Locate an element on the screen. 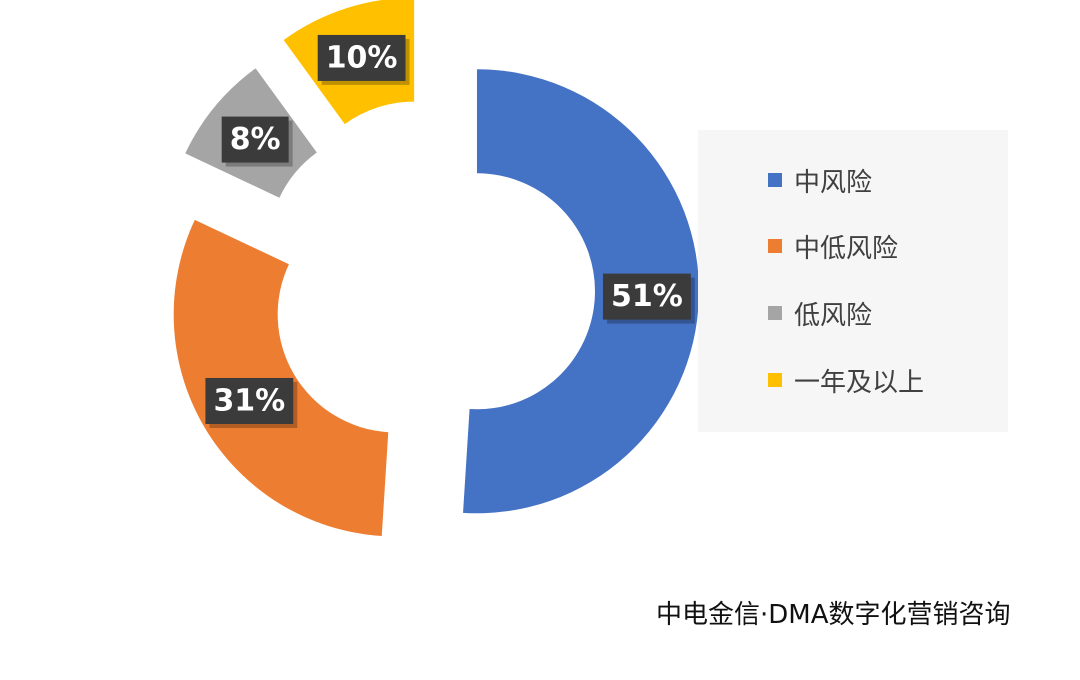  slice-label-1: 51% is located at coordinates (648, 298).